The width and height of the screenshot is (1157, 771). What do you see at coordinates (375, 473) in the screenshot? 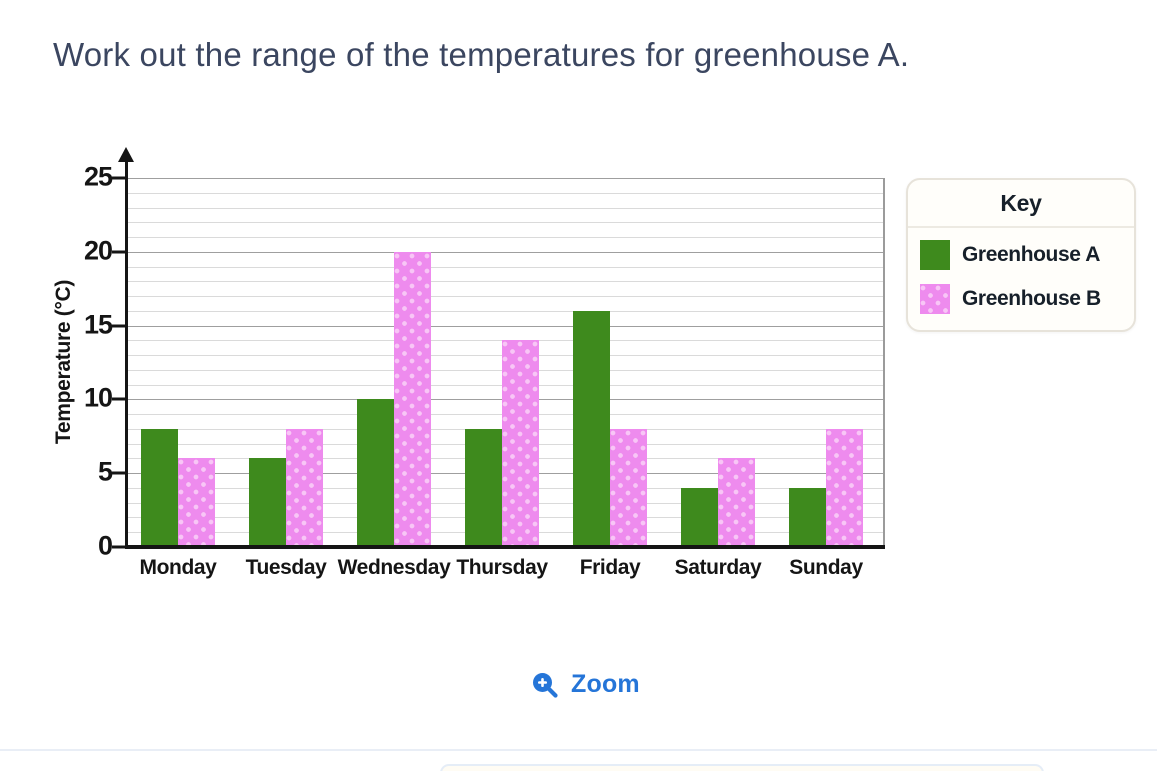
I see `bar-greenhouse-a-wednesday` at bounding box center [375, 473].